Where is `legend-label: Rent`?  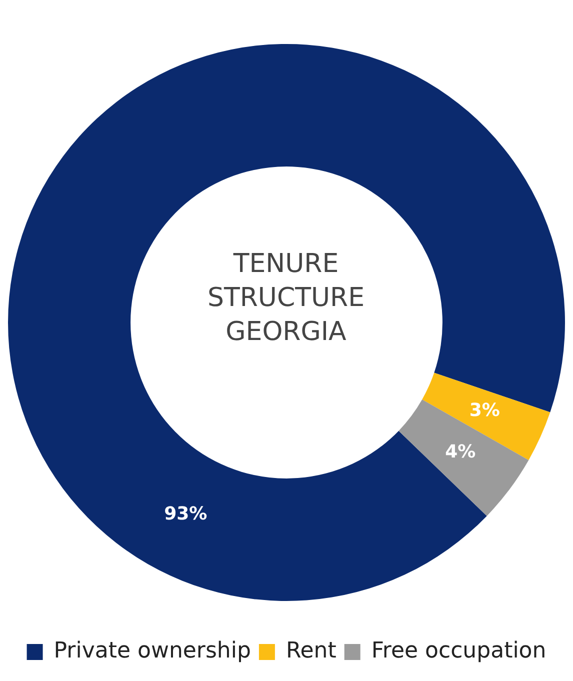
legend-label: Rent is located at coordinates (311, 651).